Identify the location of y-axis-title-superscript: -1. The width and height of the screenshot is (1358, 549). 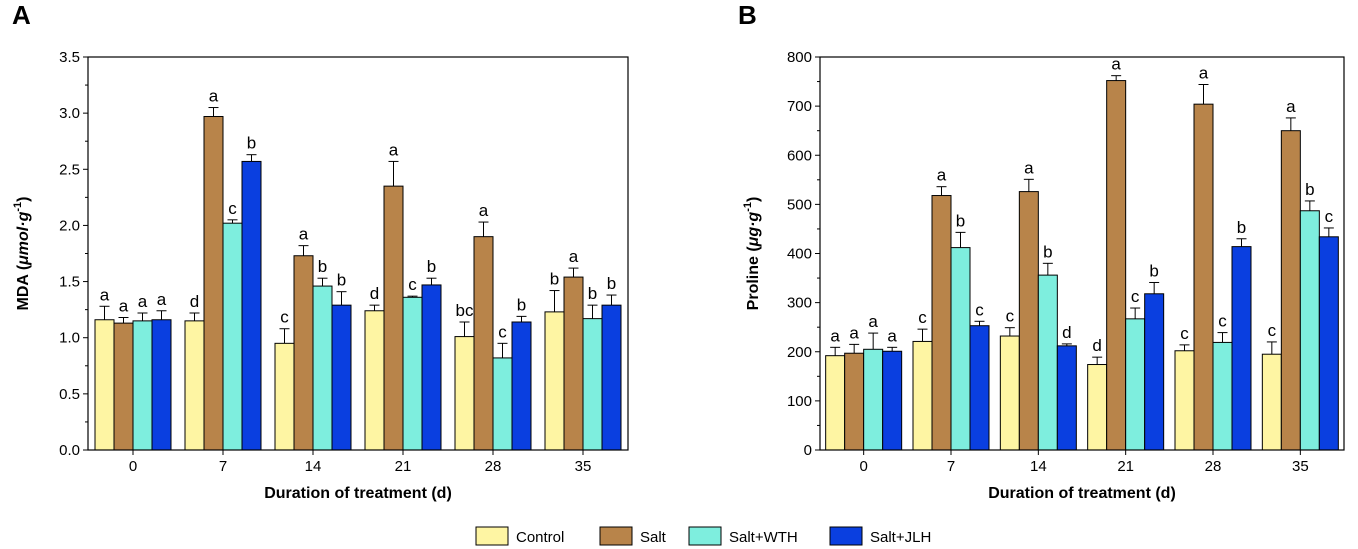
(18, 207).